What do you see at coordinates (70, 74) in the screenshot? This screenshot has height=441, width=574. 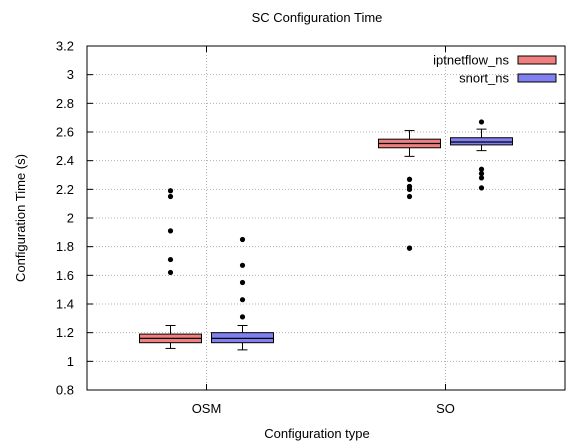 I see `y-tick-label: 3` at bounding box center [70, 74].